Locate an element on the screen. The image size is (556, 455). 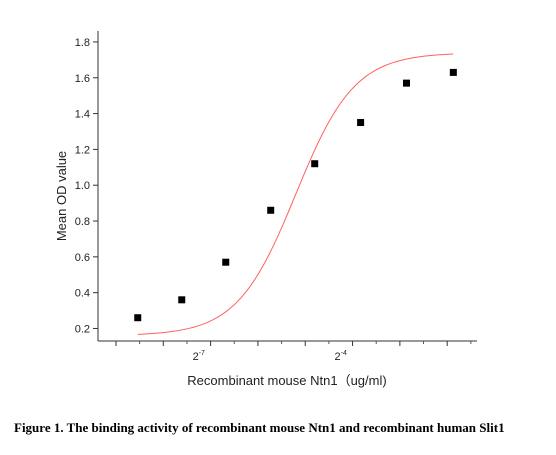
y-tick-label: 1.8 is located at coordinates (82, 43).